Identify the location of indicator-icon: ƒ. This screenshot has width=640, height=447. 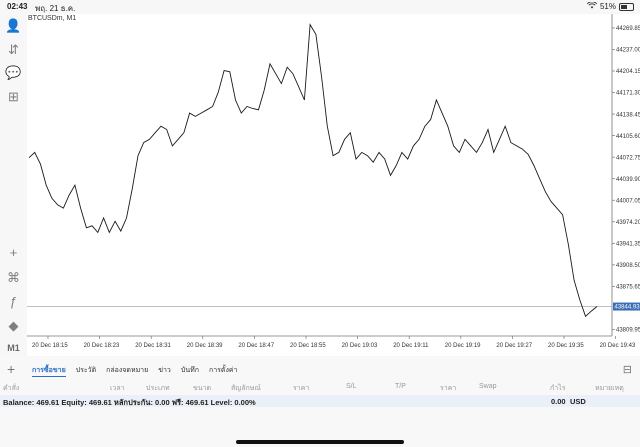
(13, 301).